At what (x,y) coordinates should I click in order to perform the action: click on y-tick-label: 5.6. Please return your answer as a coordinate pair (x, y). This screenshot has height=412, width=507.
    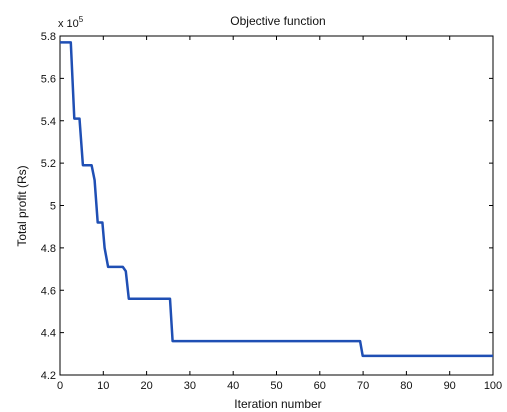
    Looking at the image, I should click on (48, 79).